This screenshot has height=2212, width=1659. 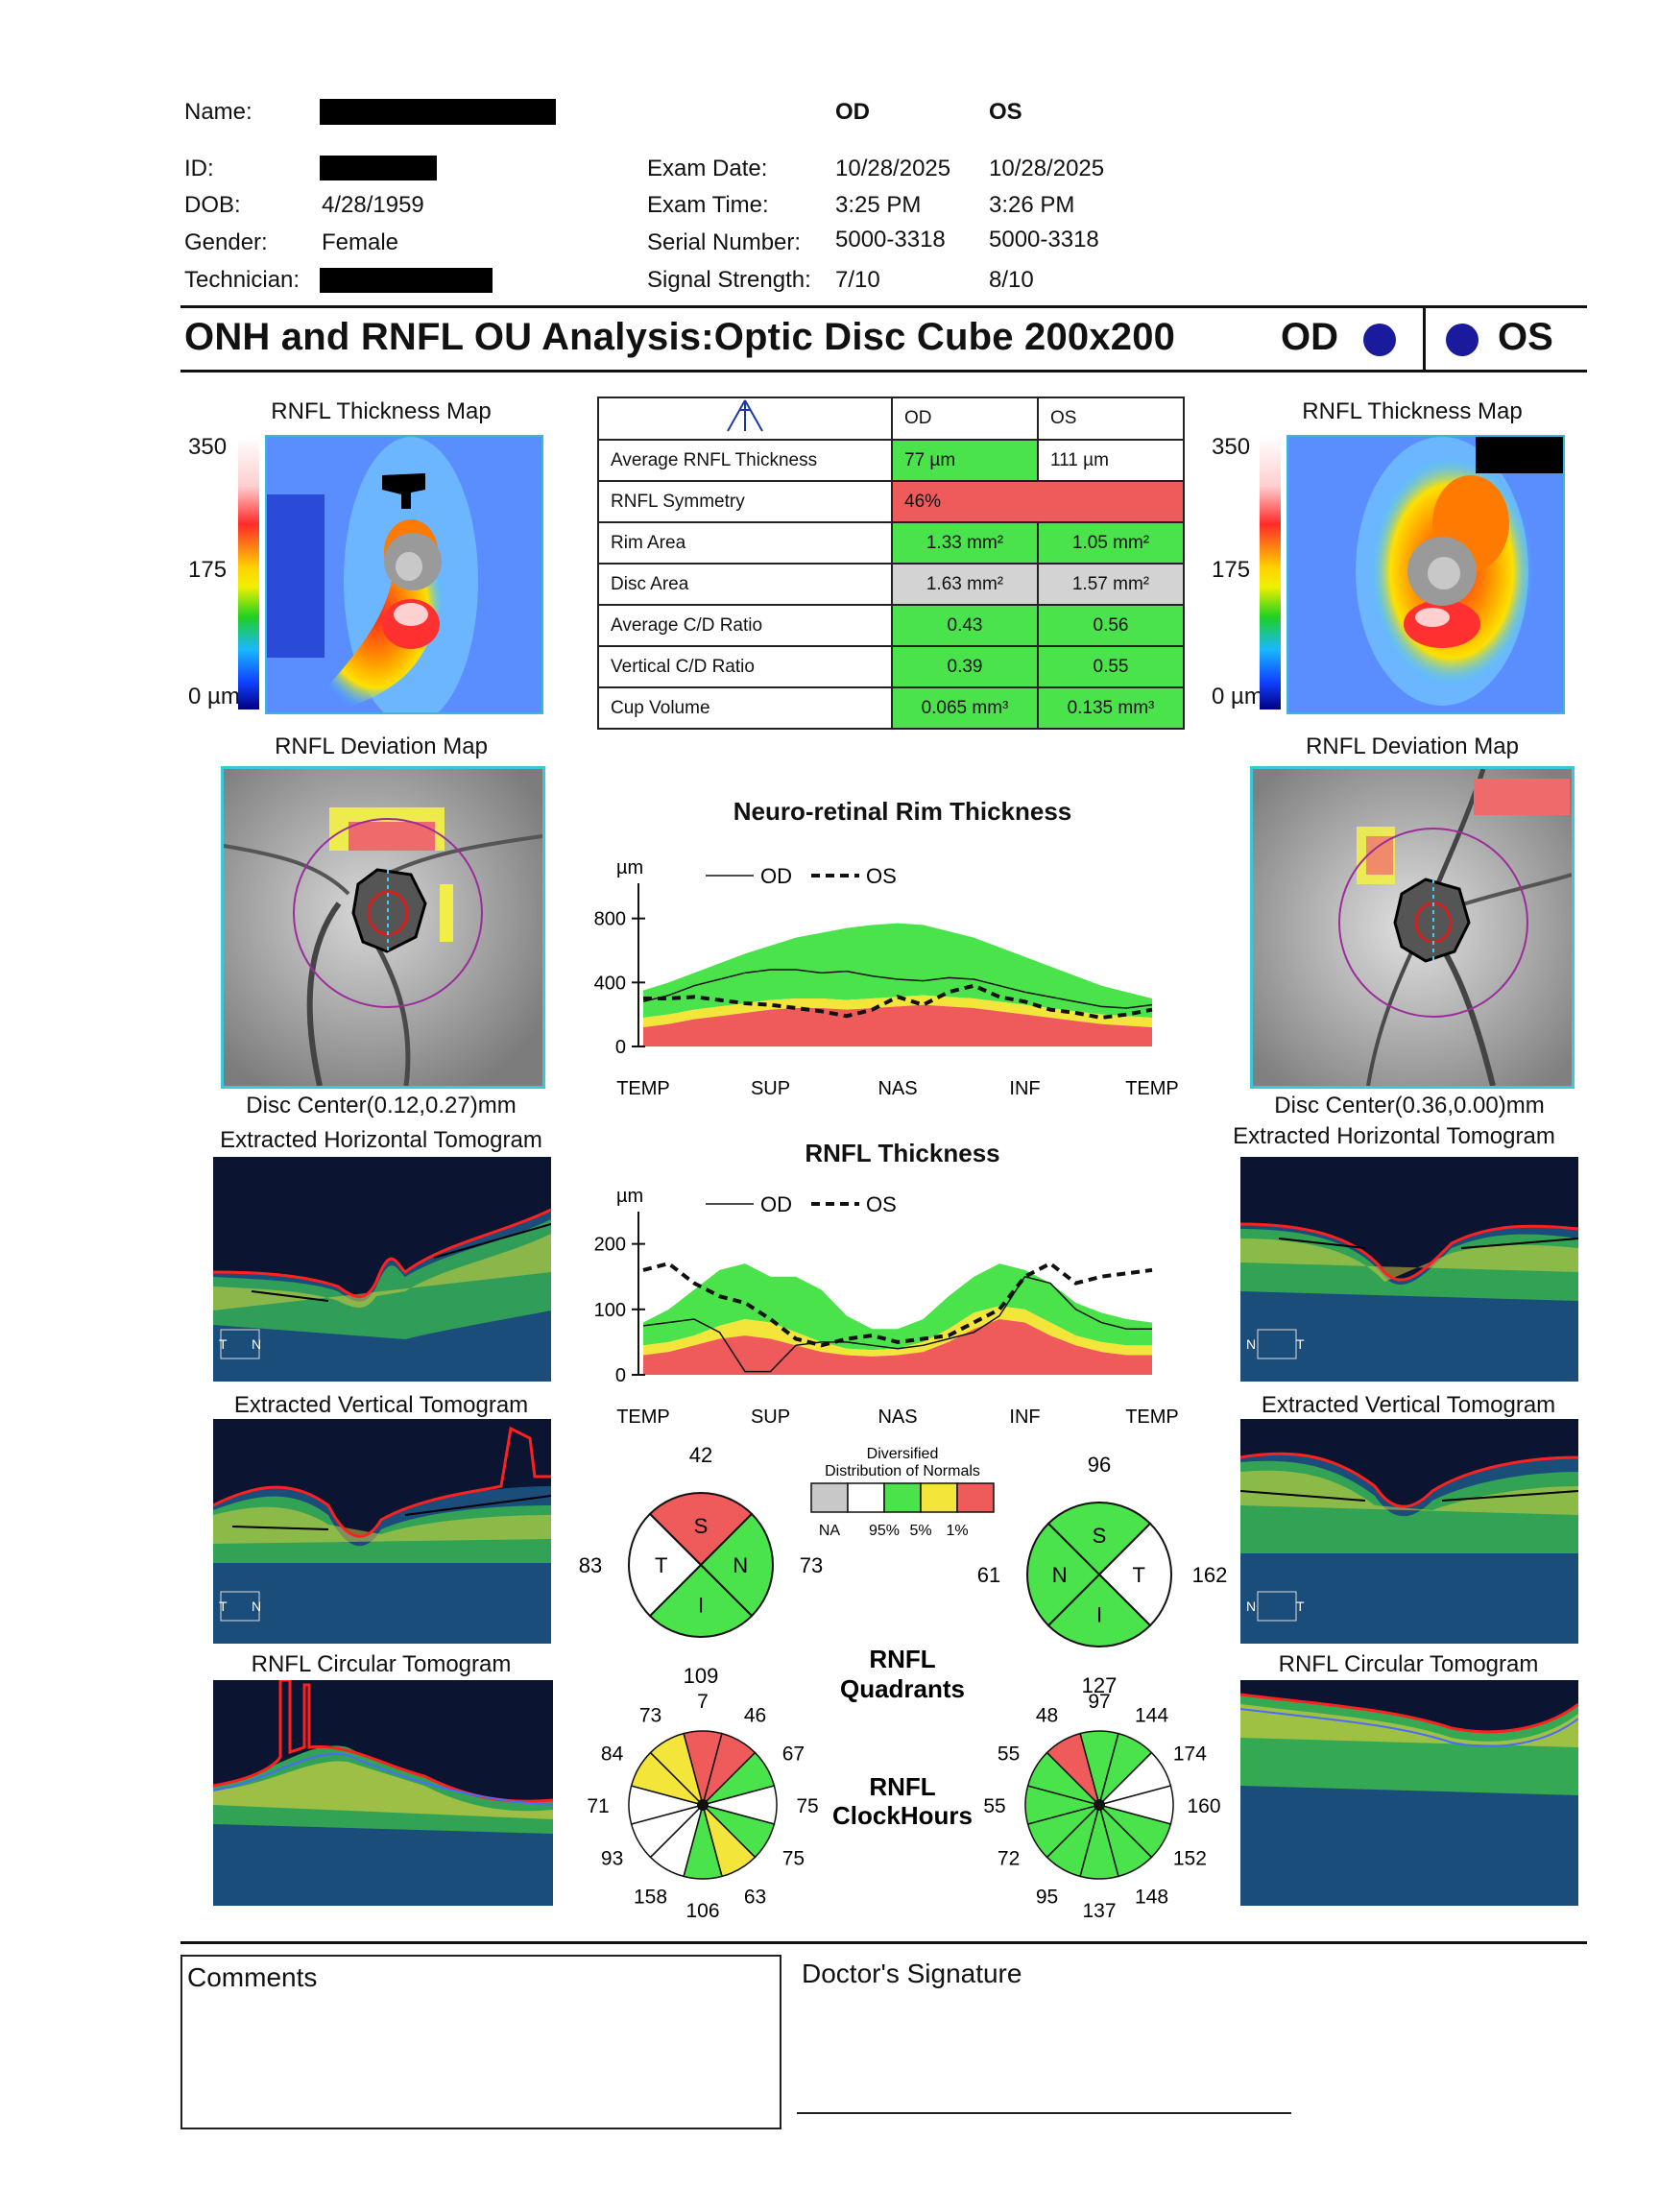 I want to click on gender-value: Female, so click(x=360, y=242).